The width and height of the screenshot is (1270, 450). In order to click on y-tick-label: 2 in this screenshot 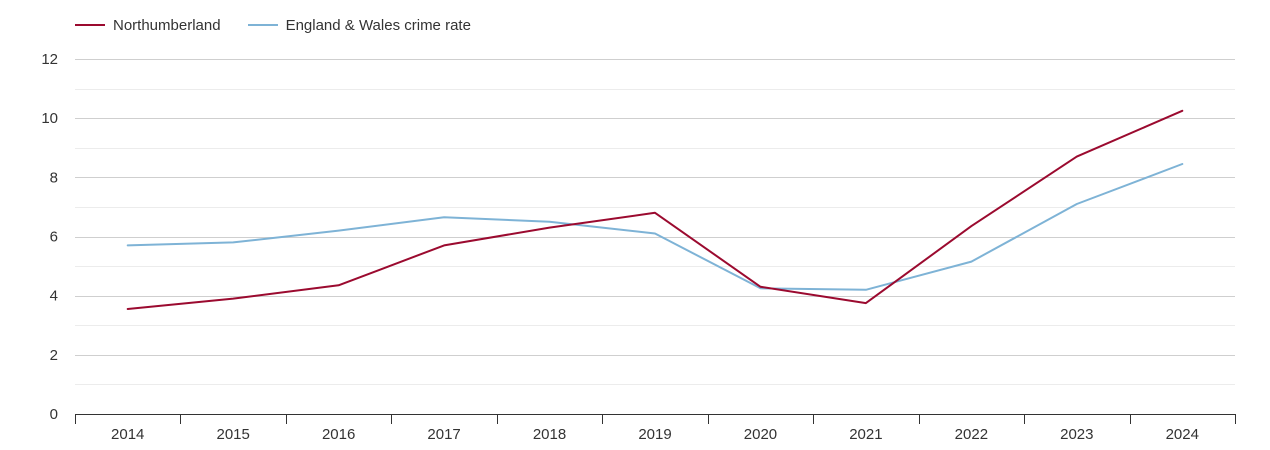, I will do `click(54, 355)`.